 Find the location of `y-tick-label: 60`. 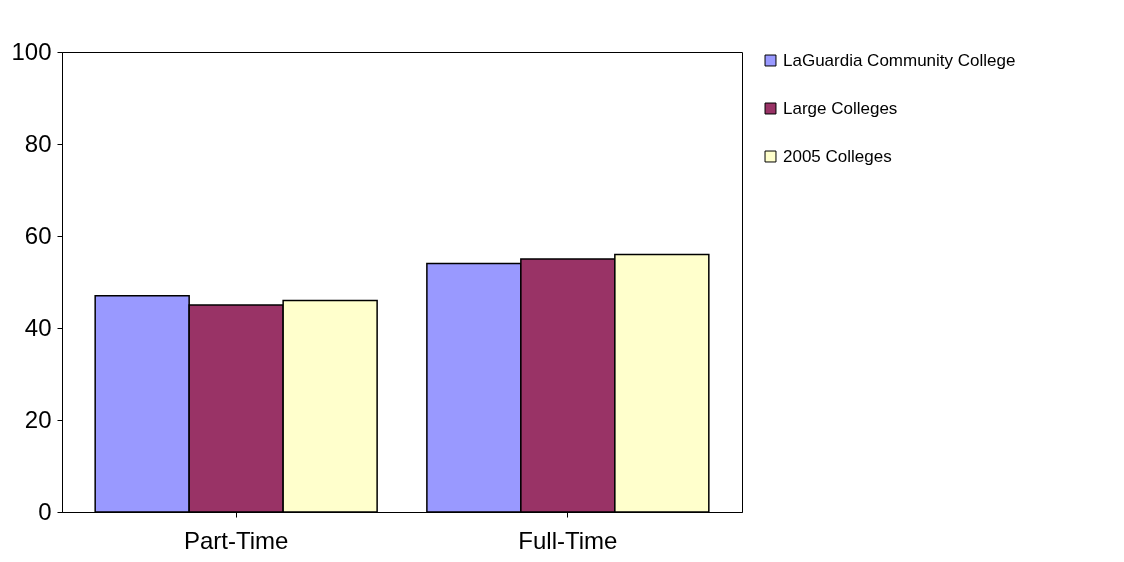

y-tick-label: 60 is located at coordinates (38, 235).